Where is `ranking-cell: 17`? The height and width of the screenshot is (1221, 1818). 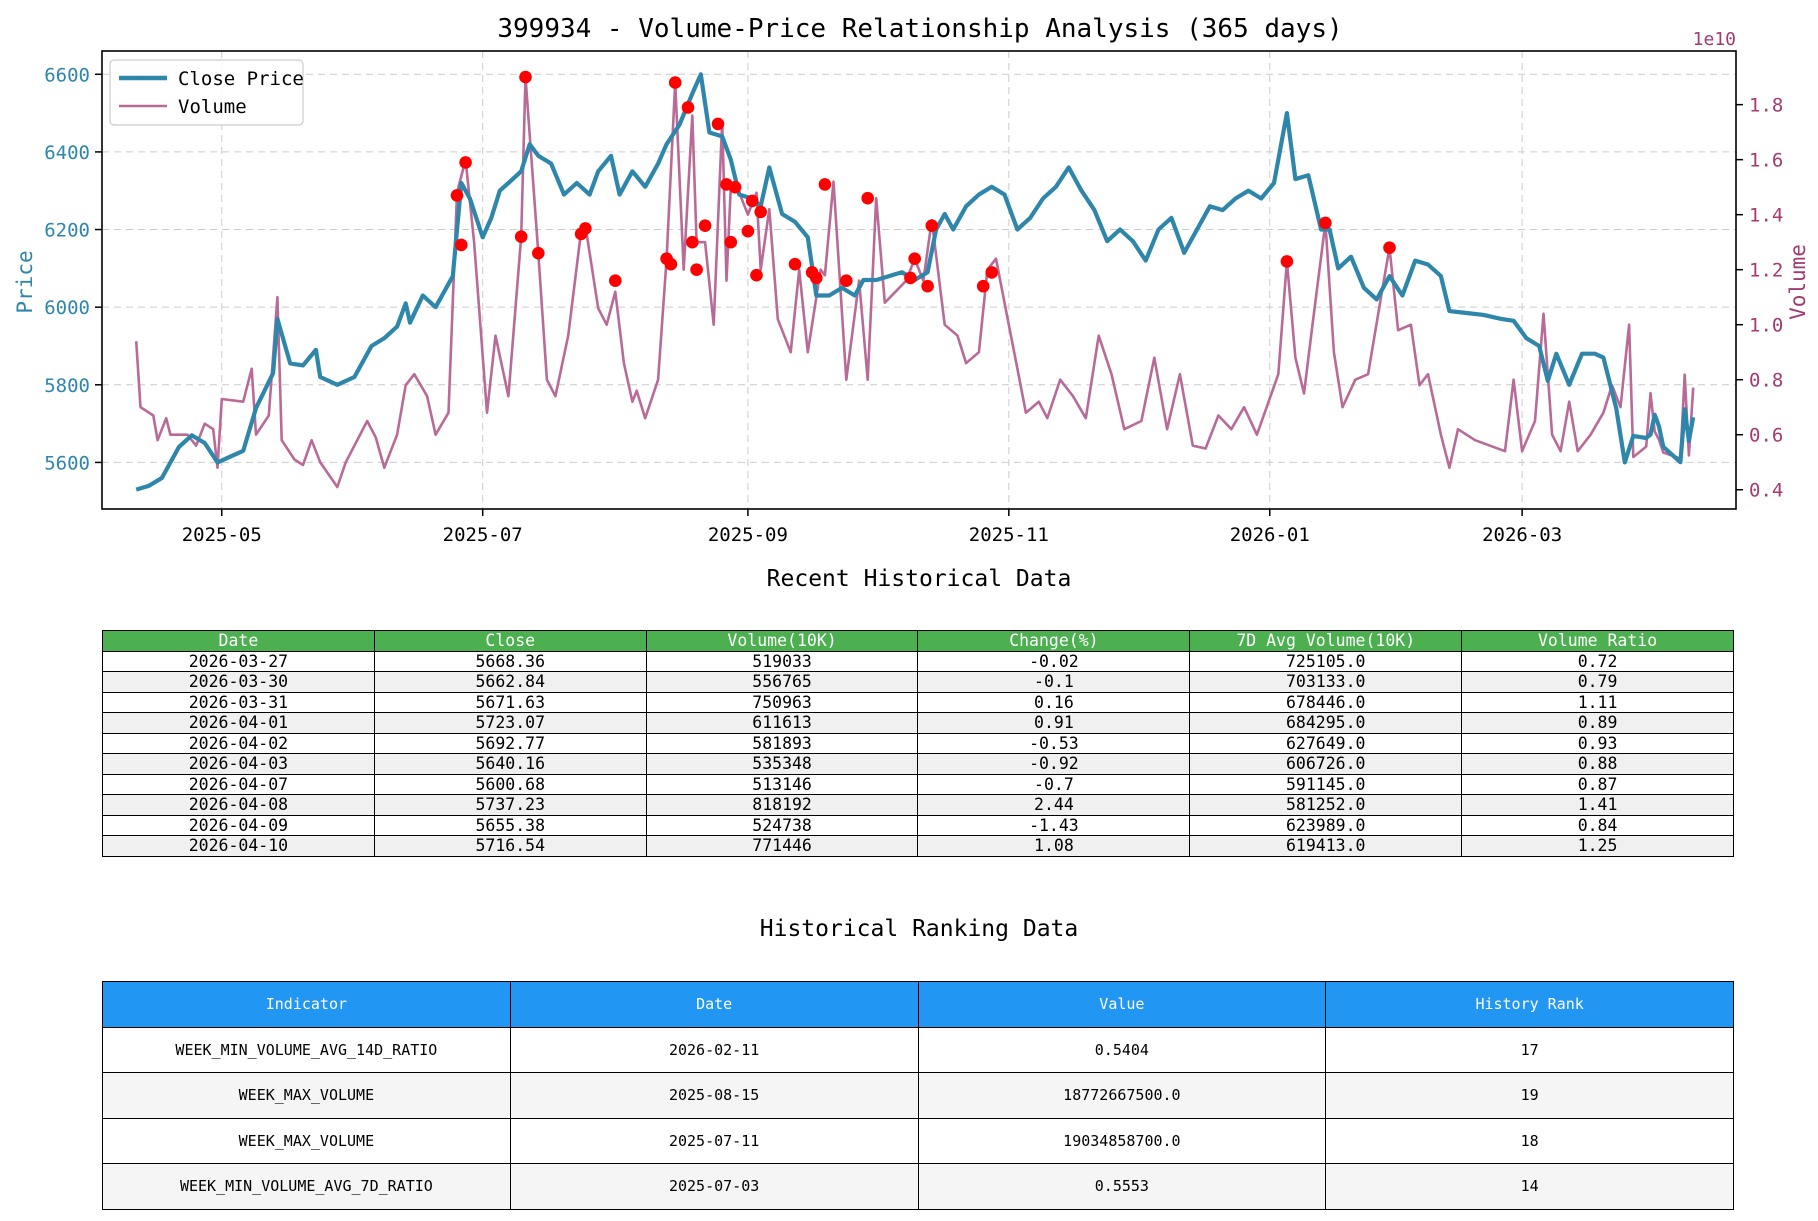 ranking-cell: 17 is located at coordinates (1529, 1049).